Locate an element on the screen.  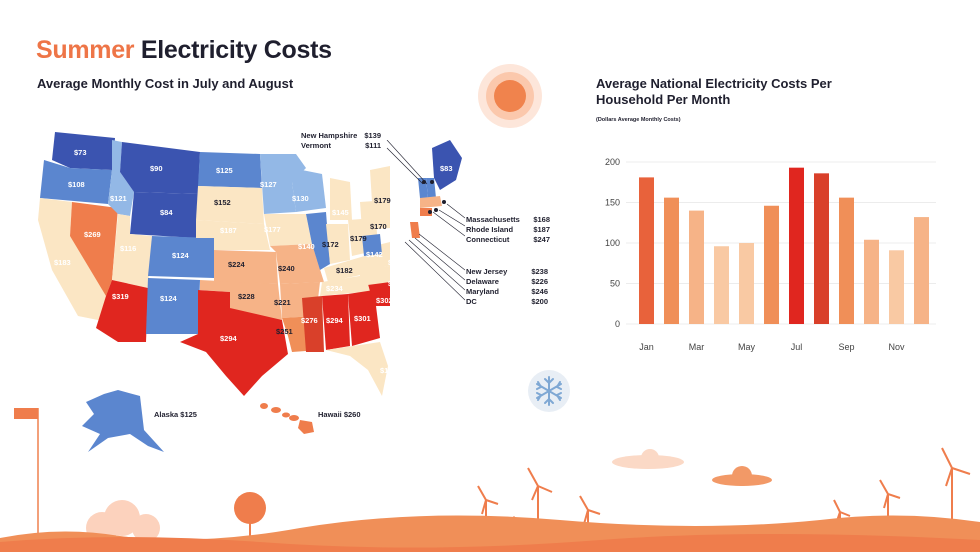
label-mn: $127 is located at coordinates (268, 184).